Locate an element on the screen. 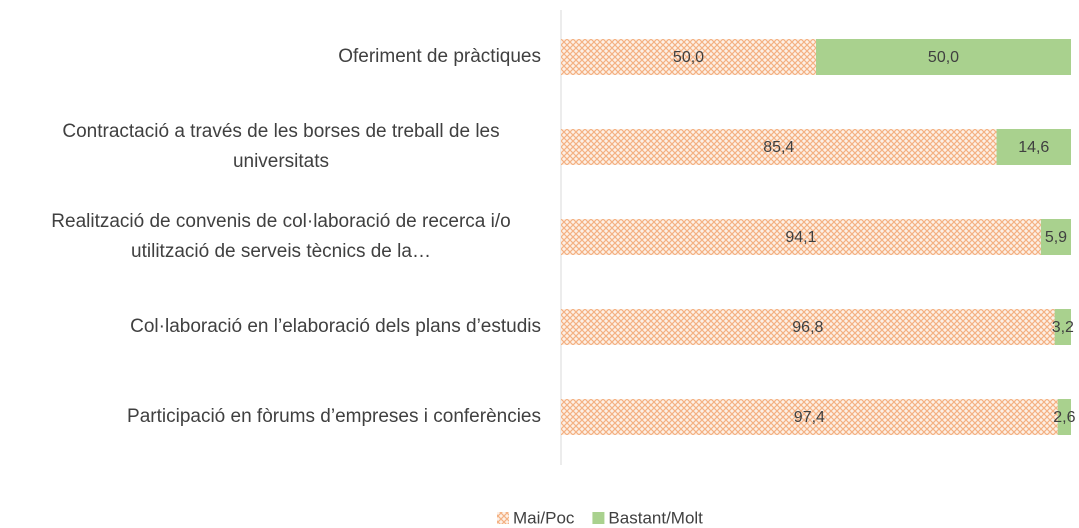  legend-label: Mai/Poc is located at coordinates (544, 517).